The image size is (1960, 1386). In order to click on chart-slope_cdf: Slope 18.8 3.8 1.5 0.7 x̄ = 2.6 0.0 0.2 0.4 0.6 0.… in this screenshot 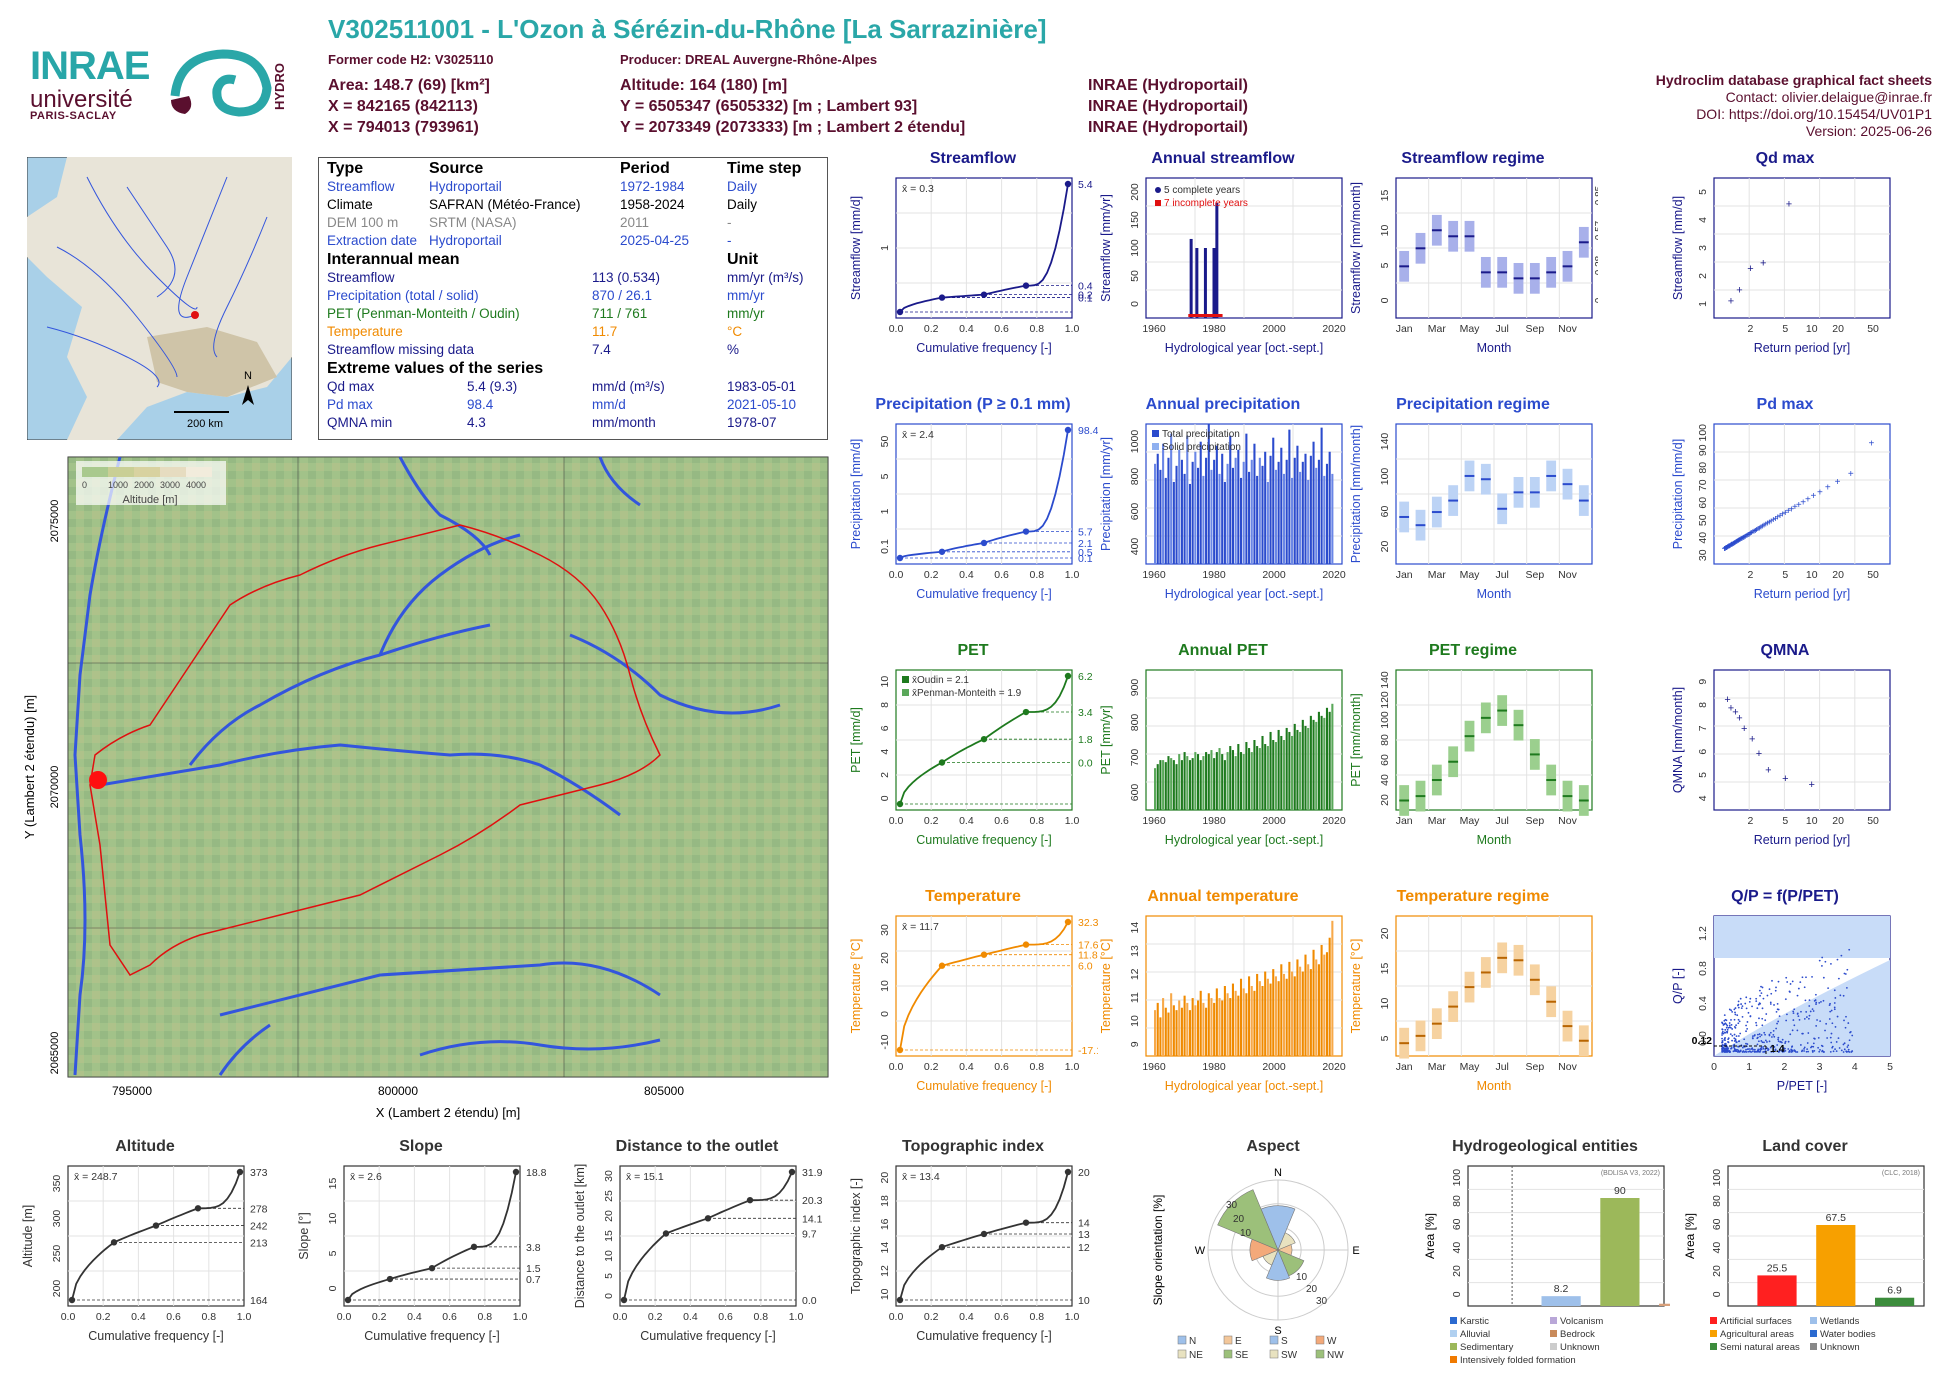, I will do `click(421, 1248)`.